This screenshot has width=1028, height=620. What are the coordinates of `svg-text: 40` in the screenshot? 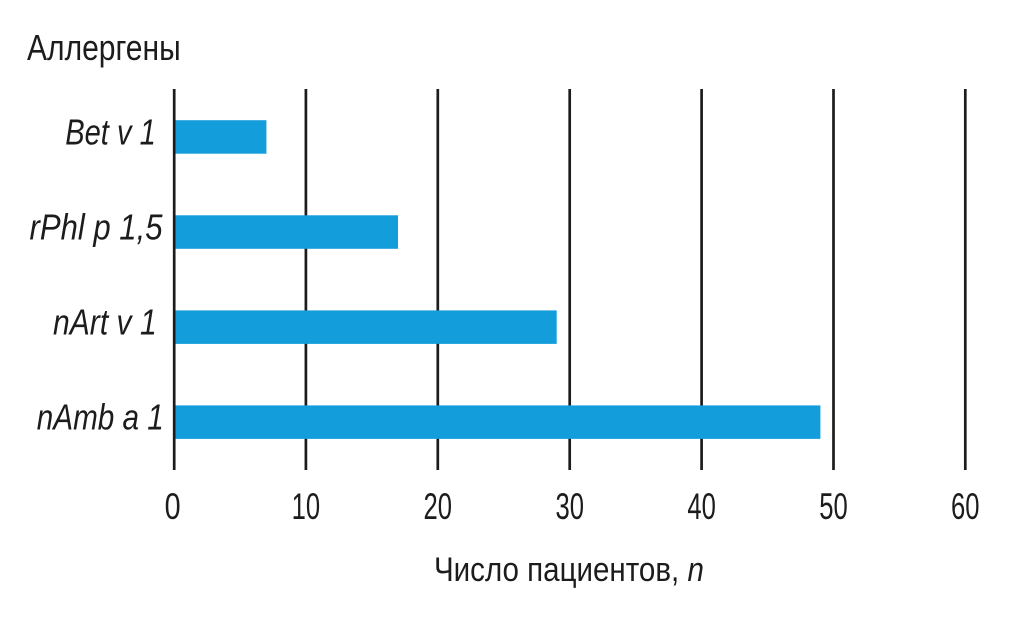 It's located at (701, 506).